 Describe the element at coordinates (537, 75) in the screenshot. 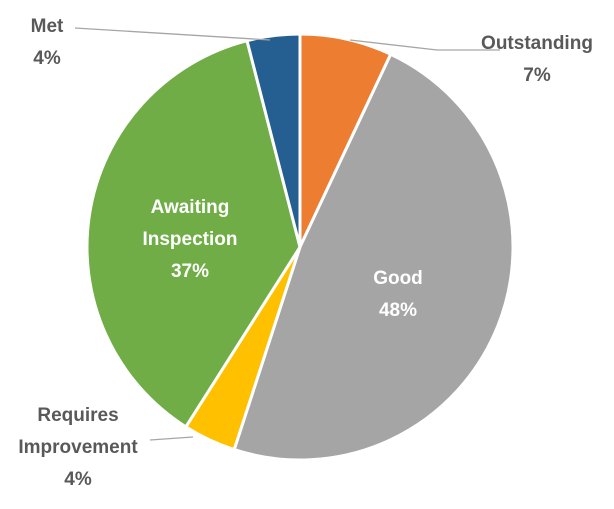

I see `value-label: 7%` at that location.